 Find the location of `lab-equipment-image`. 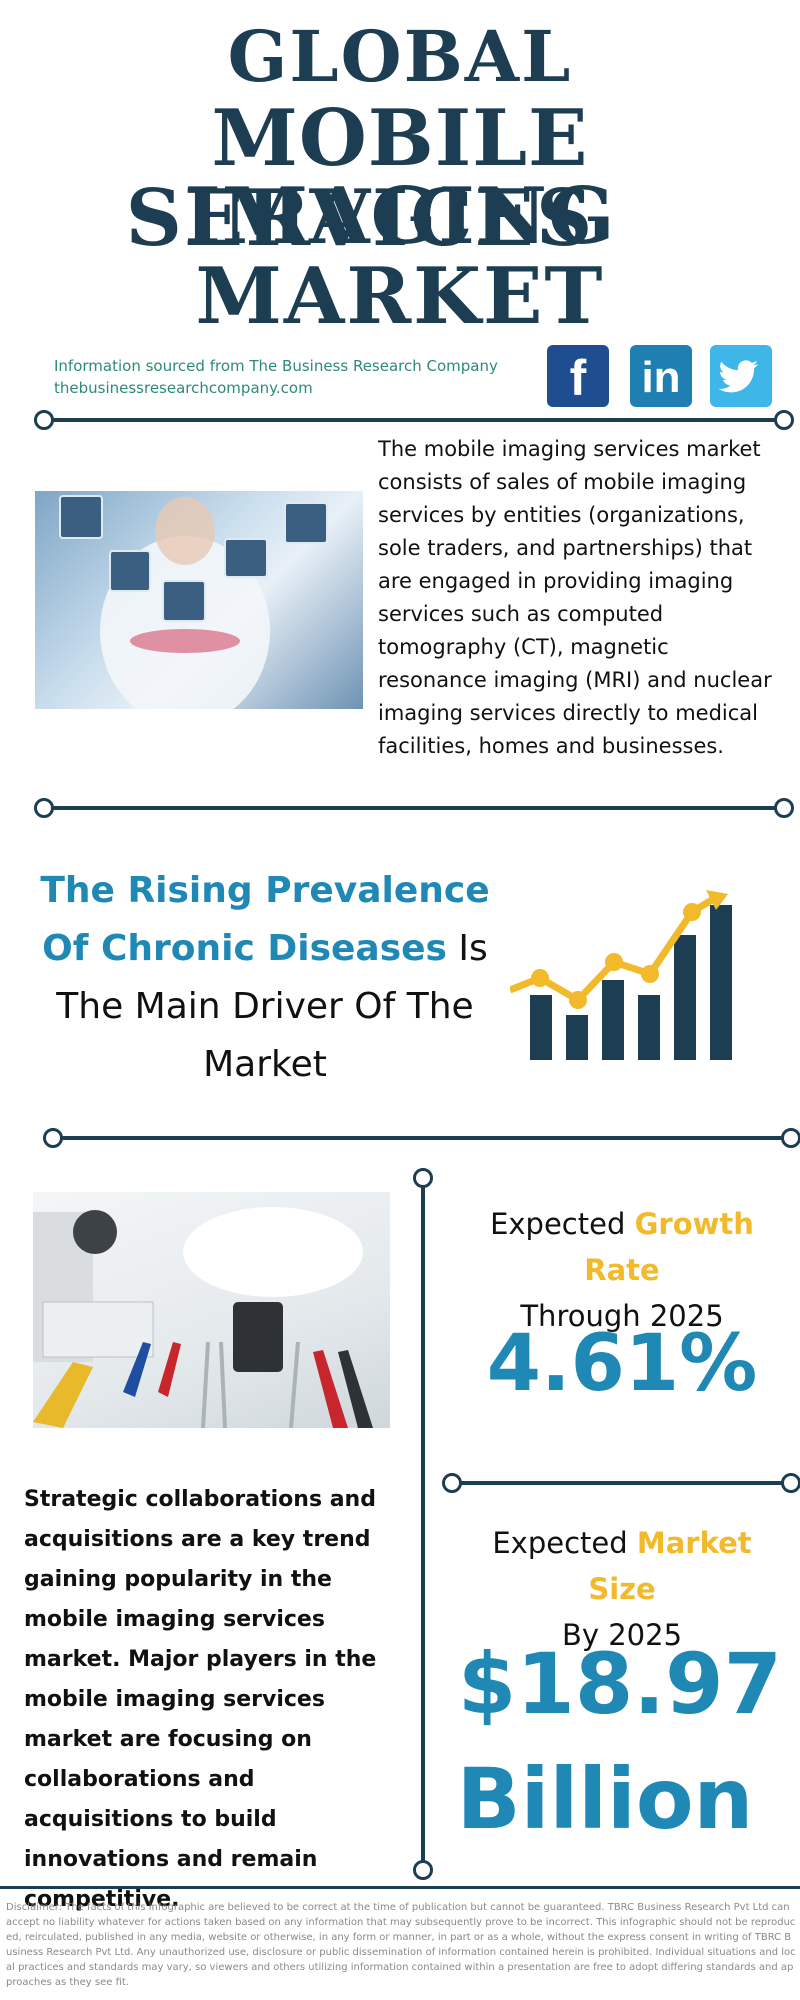

lab-equipment-image is located at coordinates (211, 1310).